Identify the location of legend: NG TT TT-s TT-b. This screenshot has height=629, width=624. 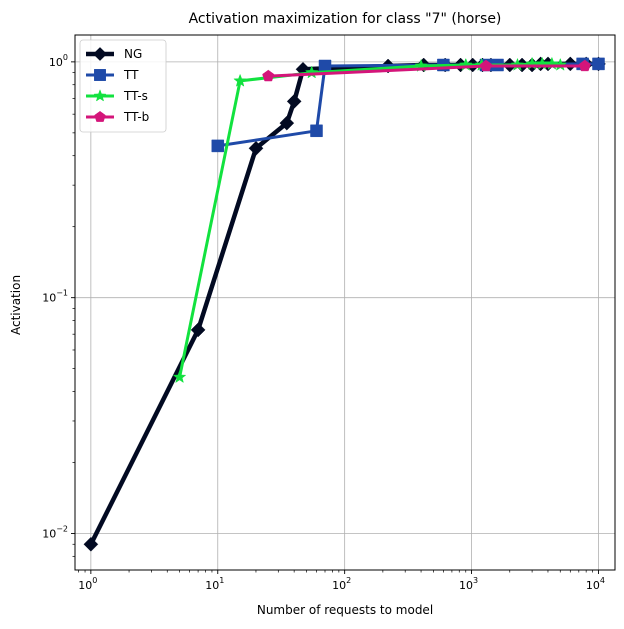
(123, 86).